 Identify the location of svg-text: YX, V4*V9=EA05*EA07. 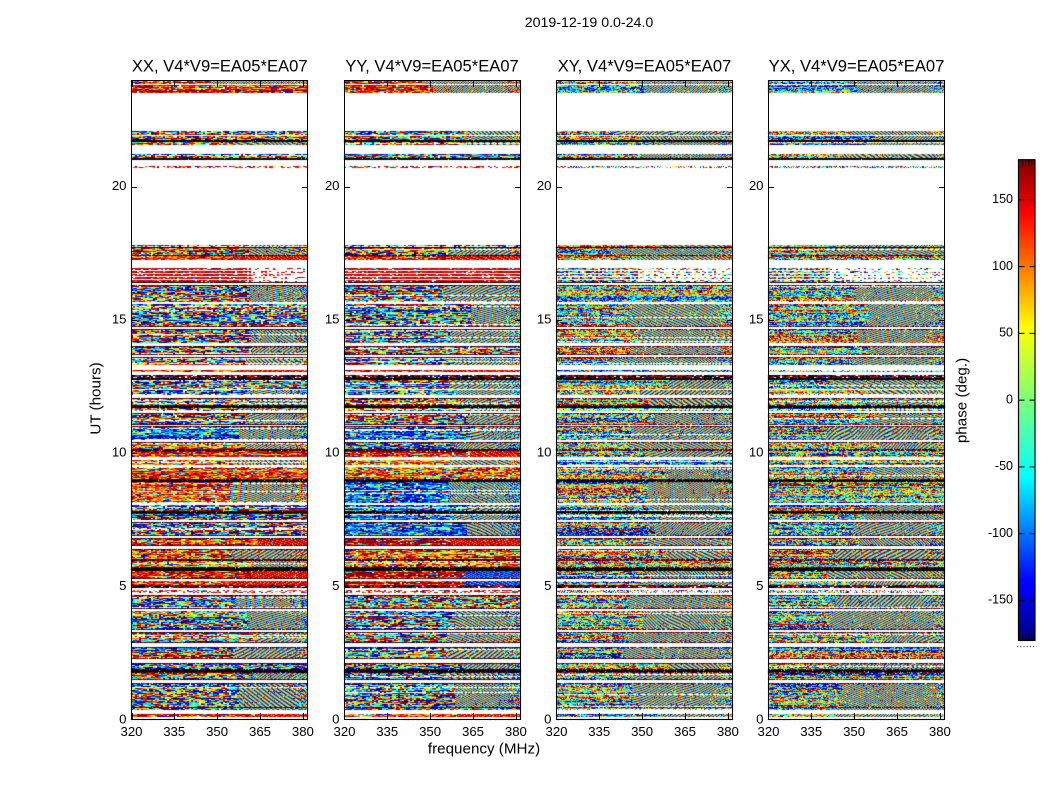
(857, 66).